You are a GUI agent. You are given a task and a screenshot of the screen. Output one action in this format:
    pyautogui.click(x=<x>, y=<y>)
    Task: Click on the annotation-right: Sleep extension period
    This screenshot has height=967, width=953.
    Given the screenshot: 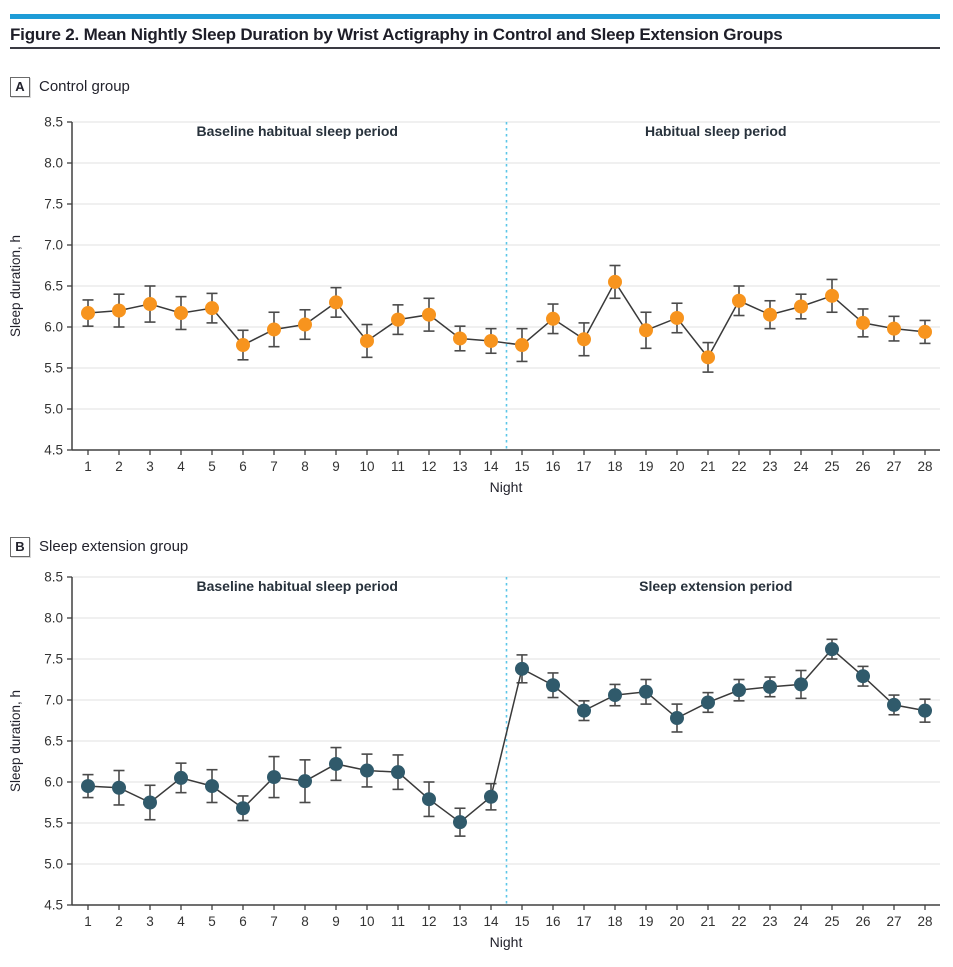 What is the action you would take?
    pyautogui.click(x=715, y=586)
    